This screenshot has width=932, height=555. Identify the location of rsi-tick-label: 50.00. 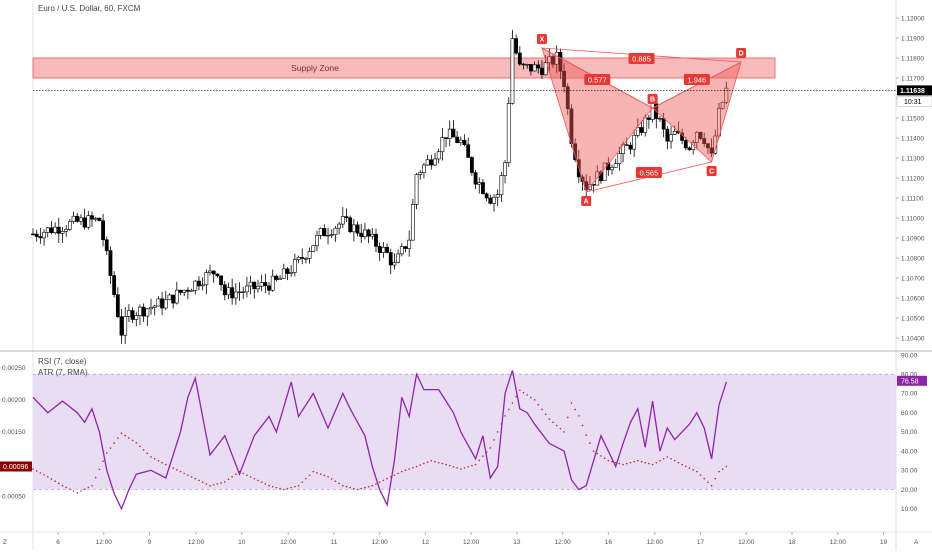
(909, 432).